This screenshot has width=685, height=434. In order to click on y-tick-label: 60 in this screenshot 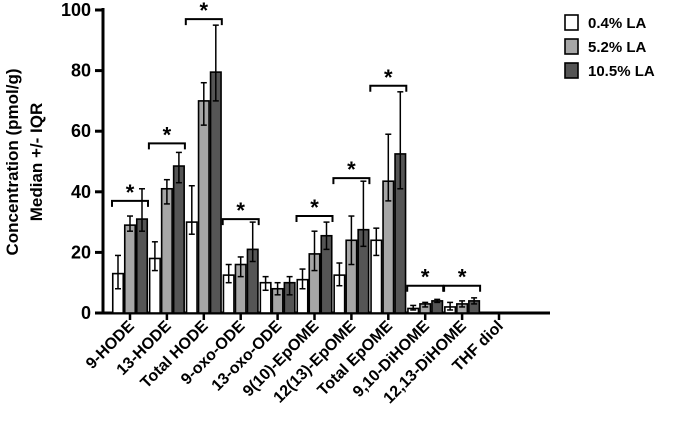, I will do `click(81, 131)`.